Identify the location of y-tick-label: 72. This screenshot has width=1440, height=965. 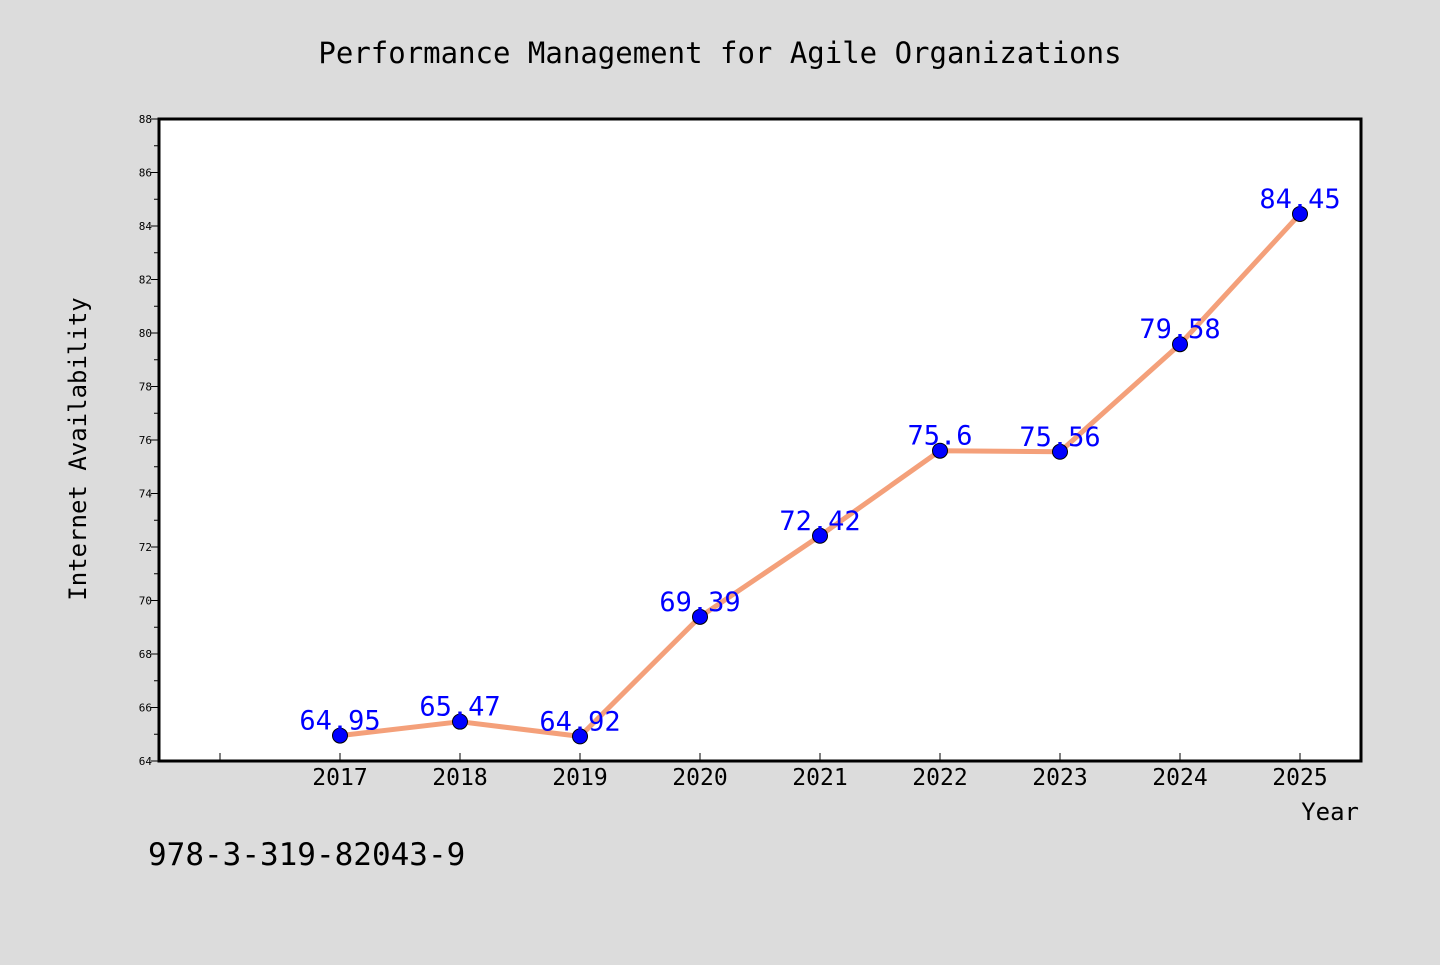
(145, 547).